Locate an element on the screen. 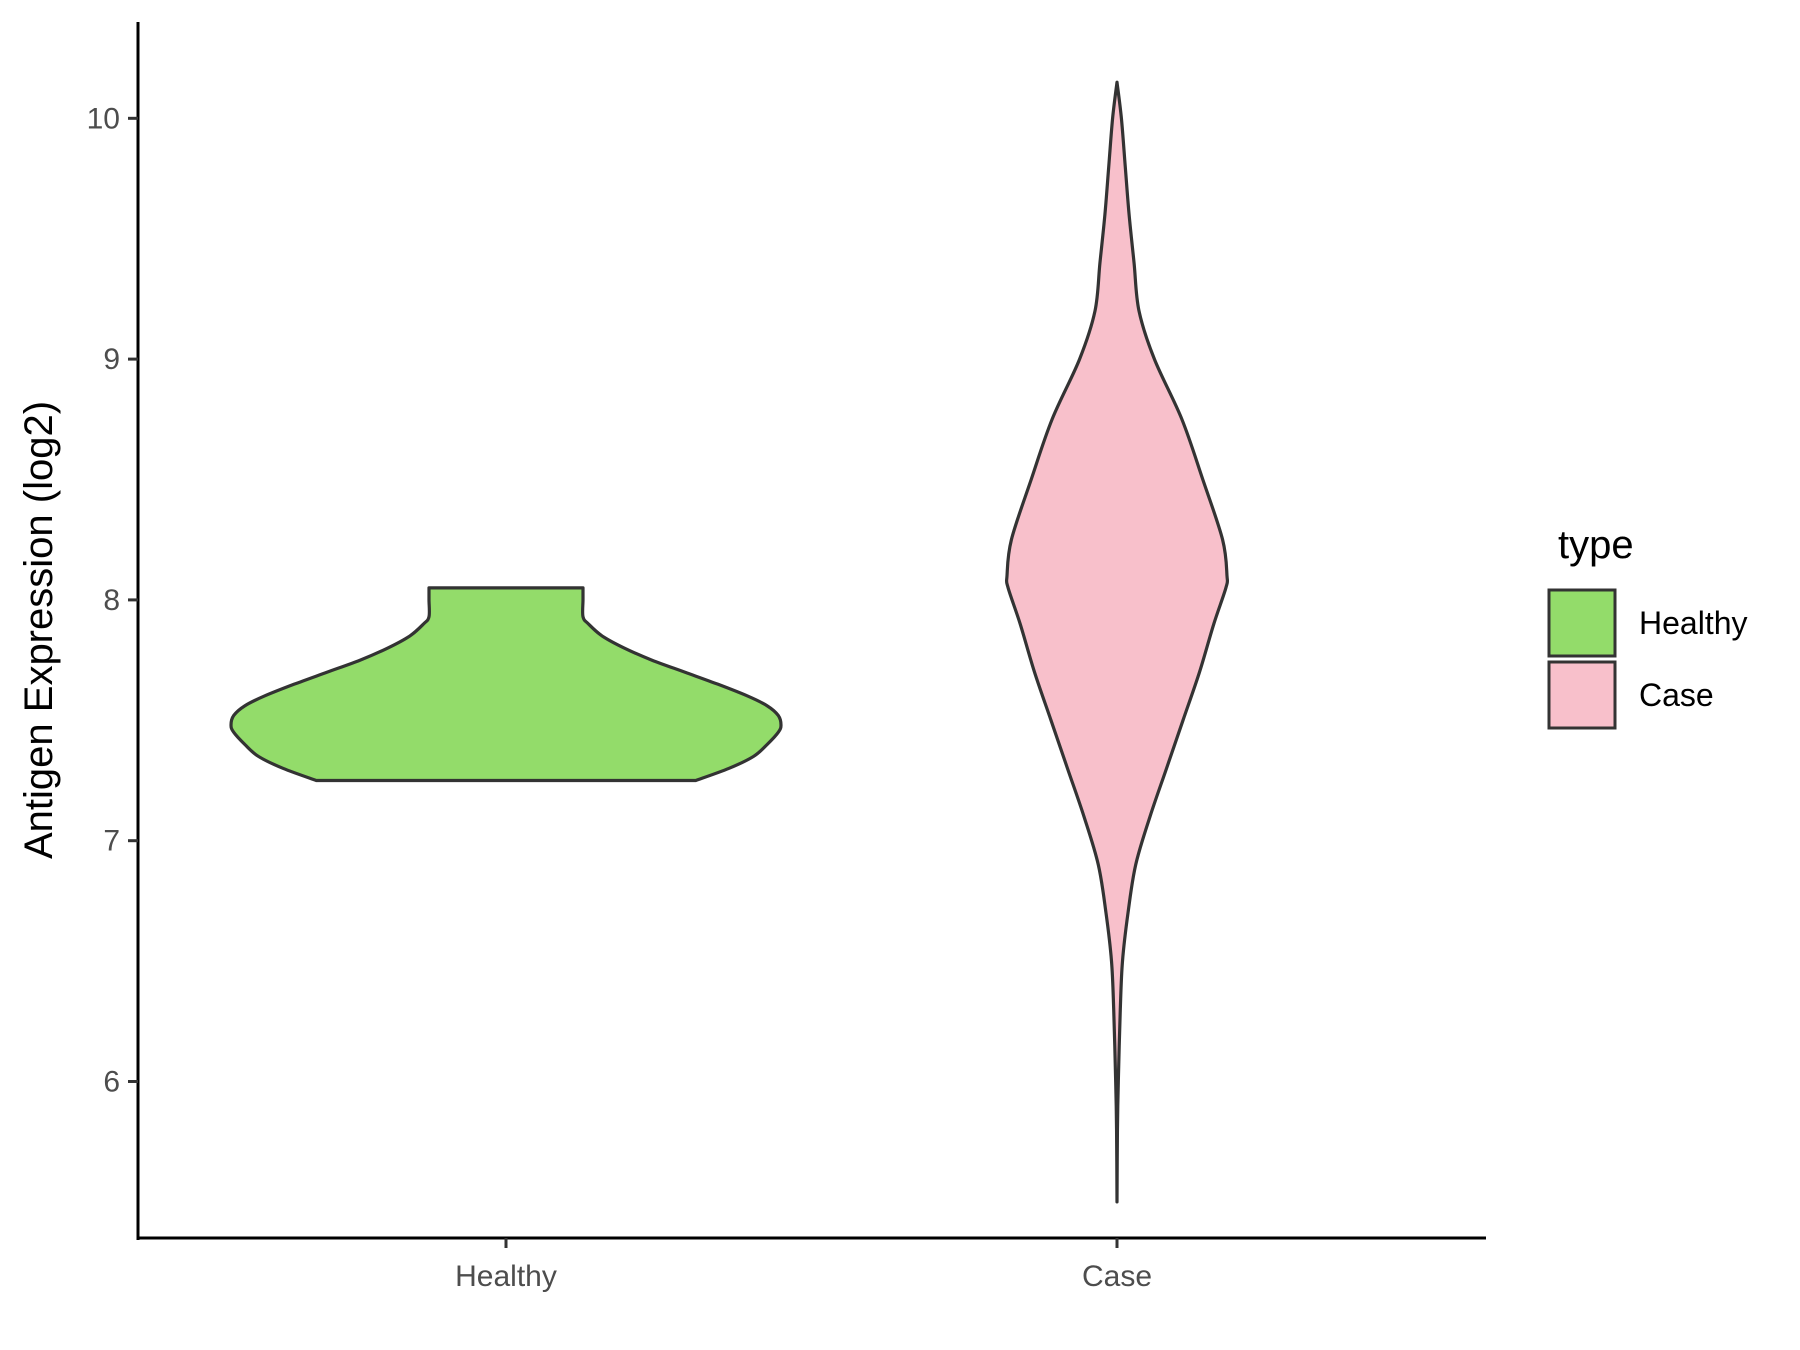  x-tick-label: Case is located at coordinates (1117, 1276).